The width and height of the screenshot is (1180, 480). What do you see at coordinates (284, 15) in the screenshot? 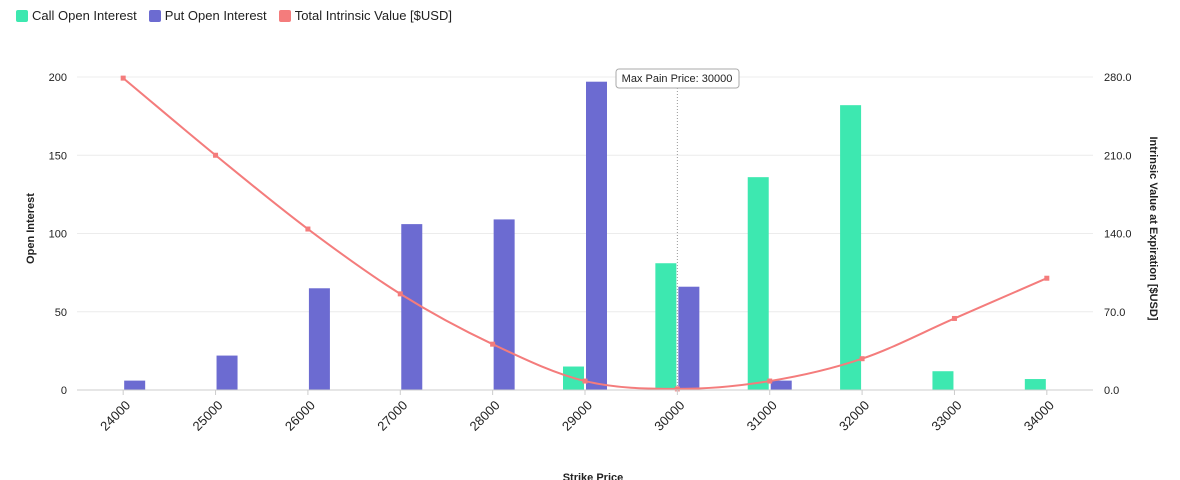
I see `legend-swatch-intrinsic` at bounding box center [284, 15].